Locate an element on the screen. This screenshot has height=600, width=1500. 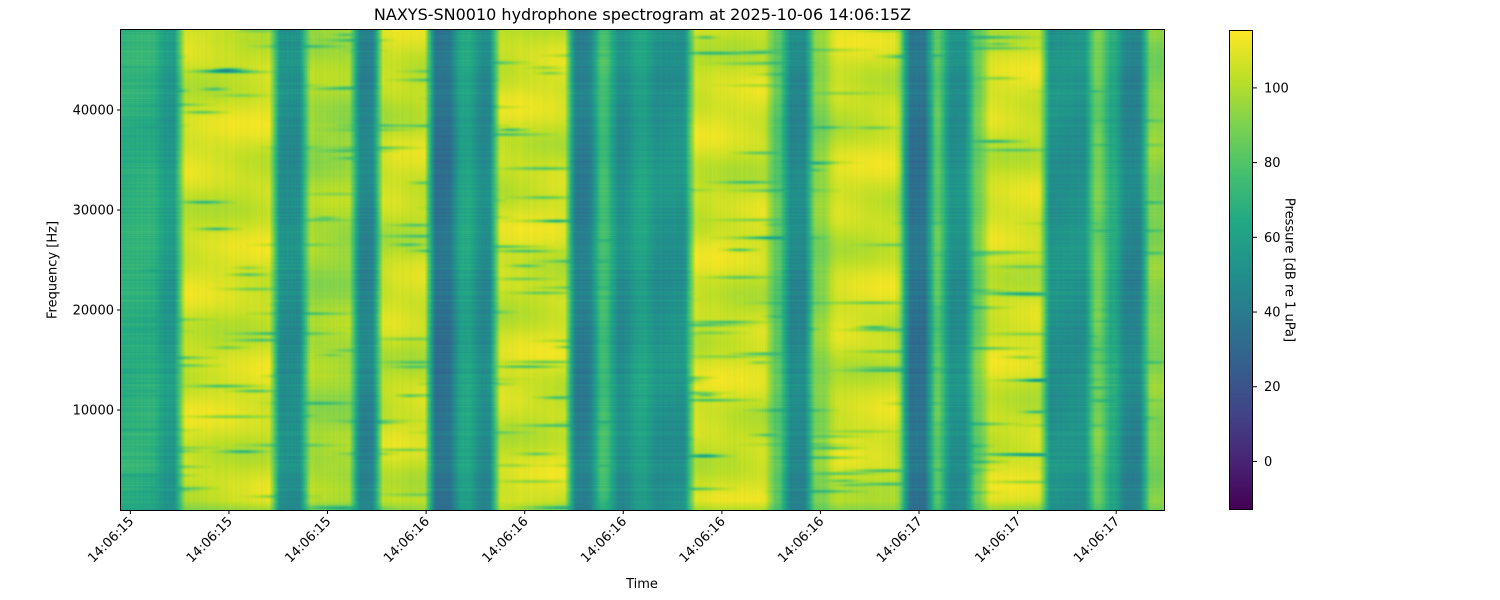
colorbar-tick-label: 80 is located at coordinates (1272, 163).